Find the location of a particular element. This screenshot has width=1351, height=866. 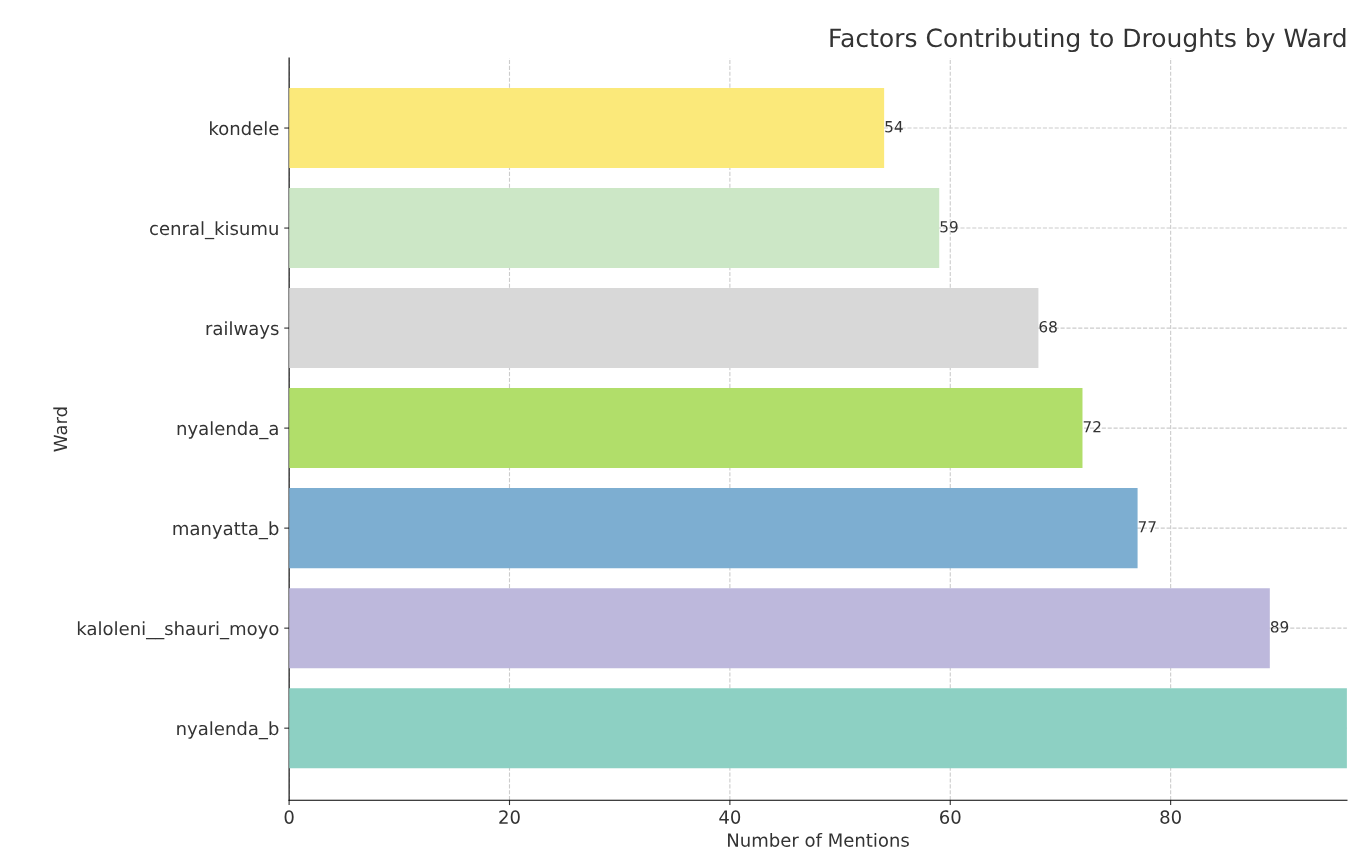

data-label: 89 is located at coordinates (1279, 627).